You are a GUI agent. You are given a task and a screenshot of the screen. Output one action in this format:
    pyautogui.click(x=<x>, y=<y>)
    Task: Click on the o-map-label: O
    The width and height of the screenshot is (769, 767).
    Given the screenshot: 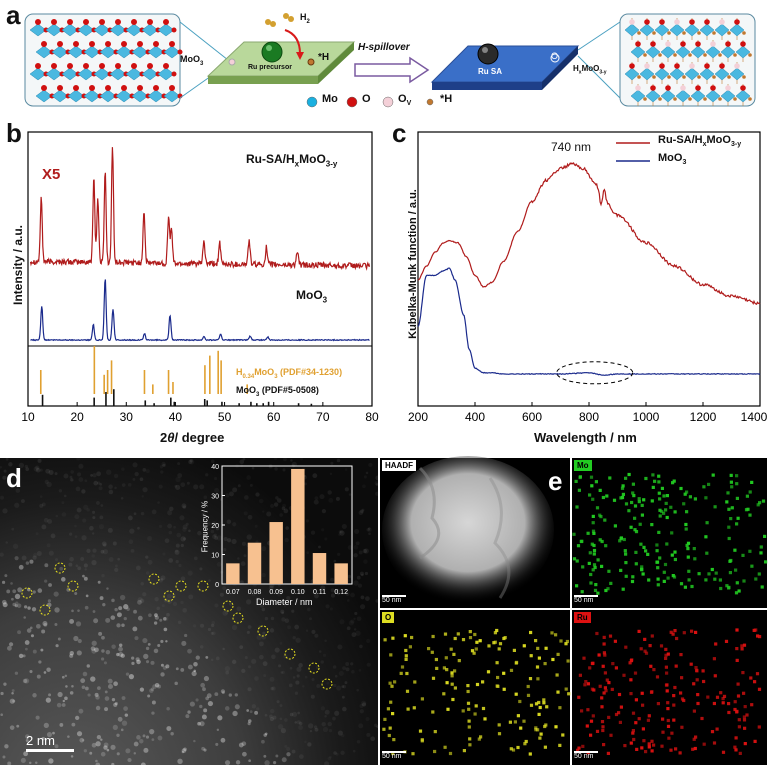 What is the action you would take?
    pyautogui.click(x=388, y=617)
    